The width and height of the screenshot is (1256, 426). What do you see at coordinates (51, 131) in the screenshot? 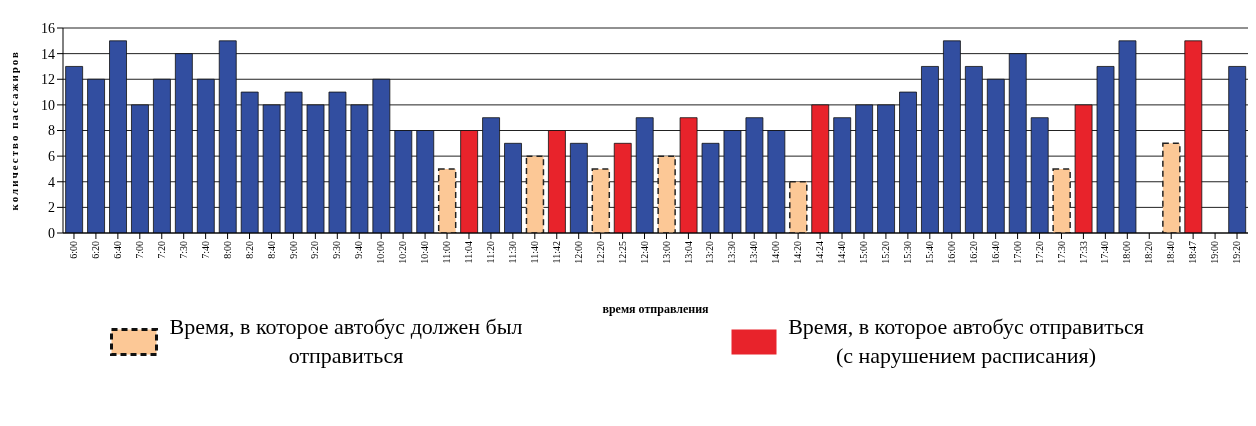
I see `y-tick-label: 8` at bounding box center [51, 131].